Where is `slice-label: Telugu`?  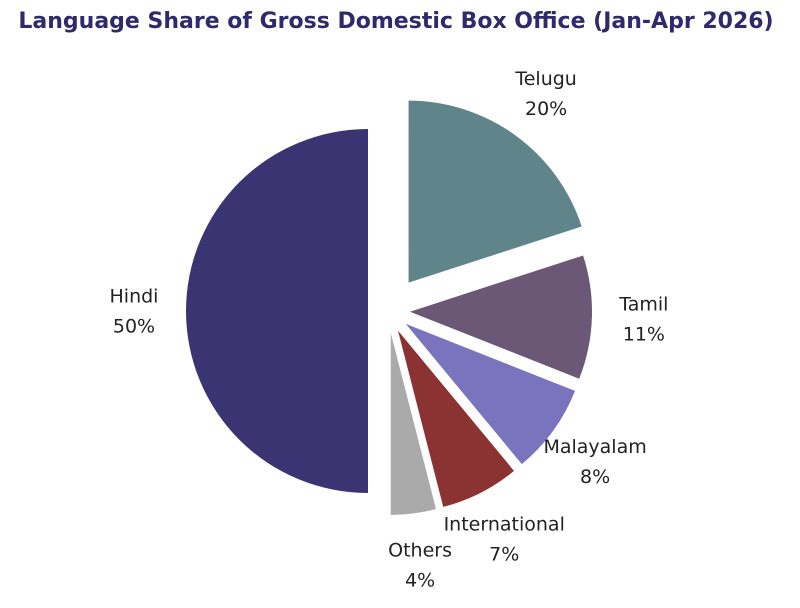 slice-label: Telugu is located at coordinates (545, 79).